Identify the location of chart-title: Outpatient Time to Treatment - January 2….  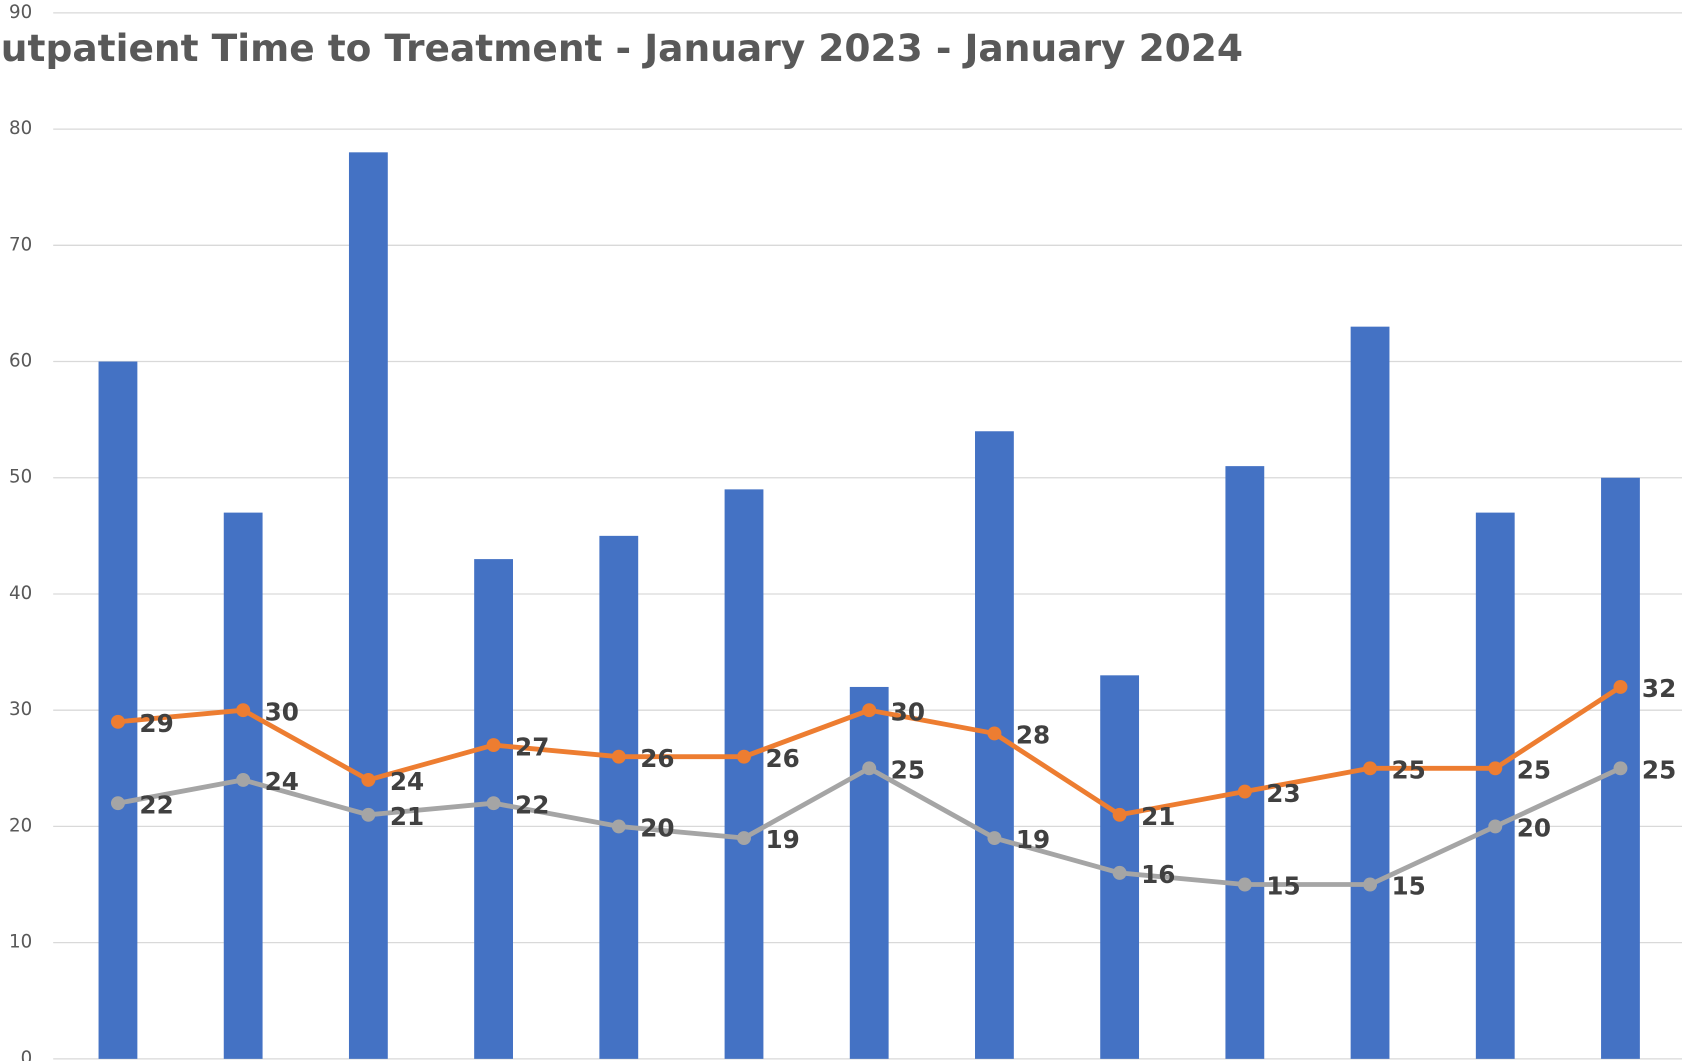
(621, 48).